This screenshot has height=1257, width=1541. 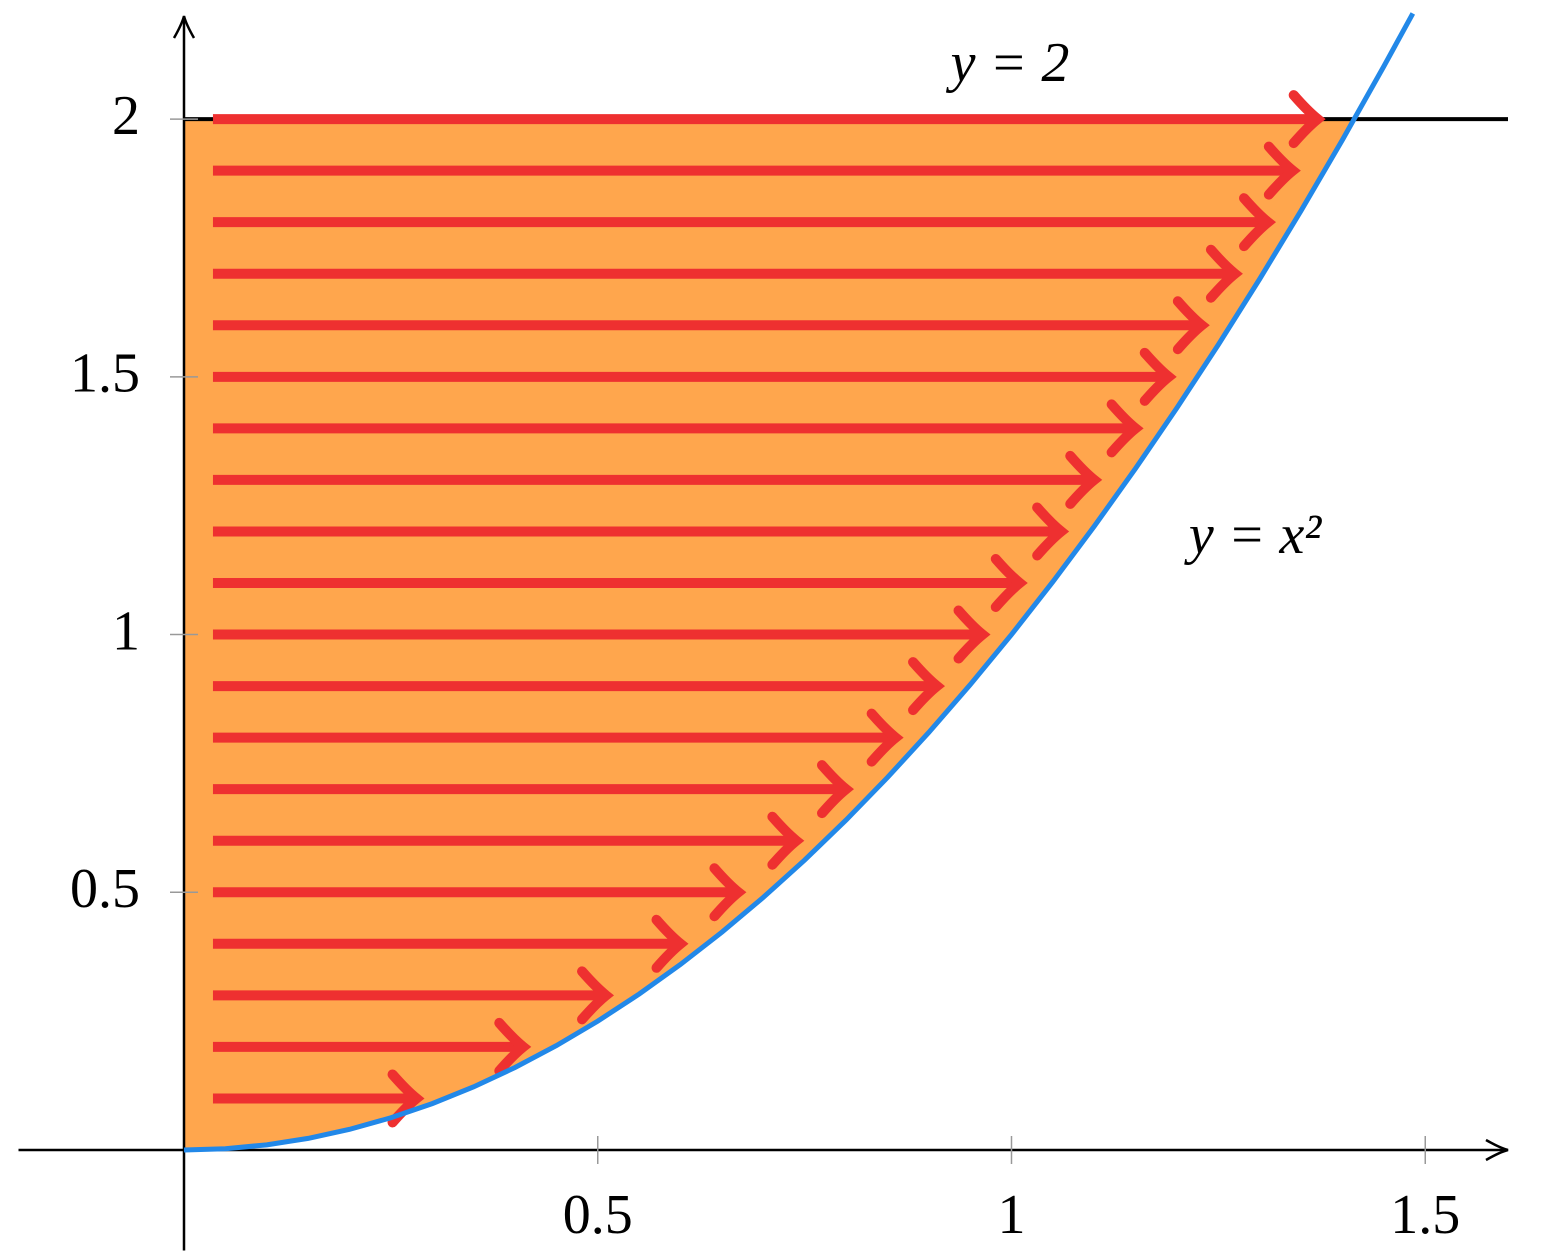 I want to click on hline-label: y = 2, so click(x=1008, y=63).